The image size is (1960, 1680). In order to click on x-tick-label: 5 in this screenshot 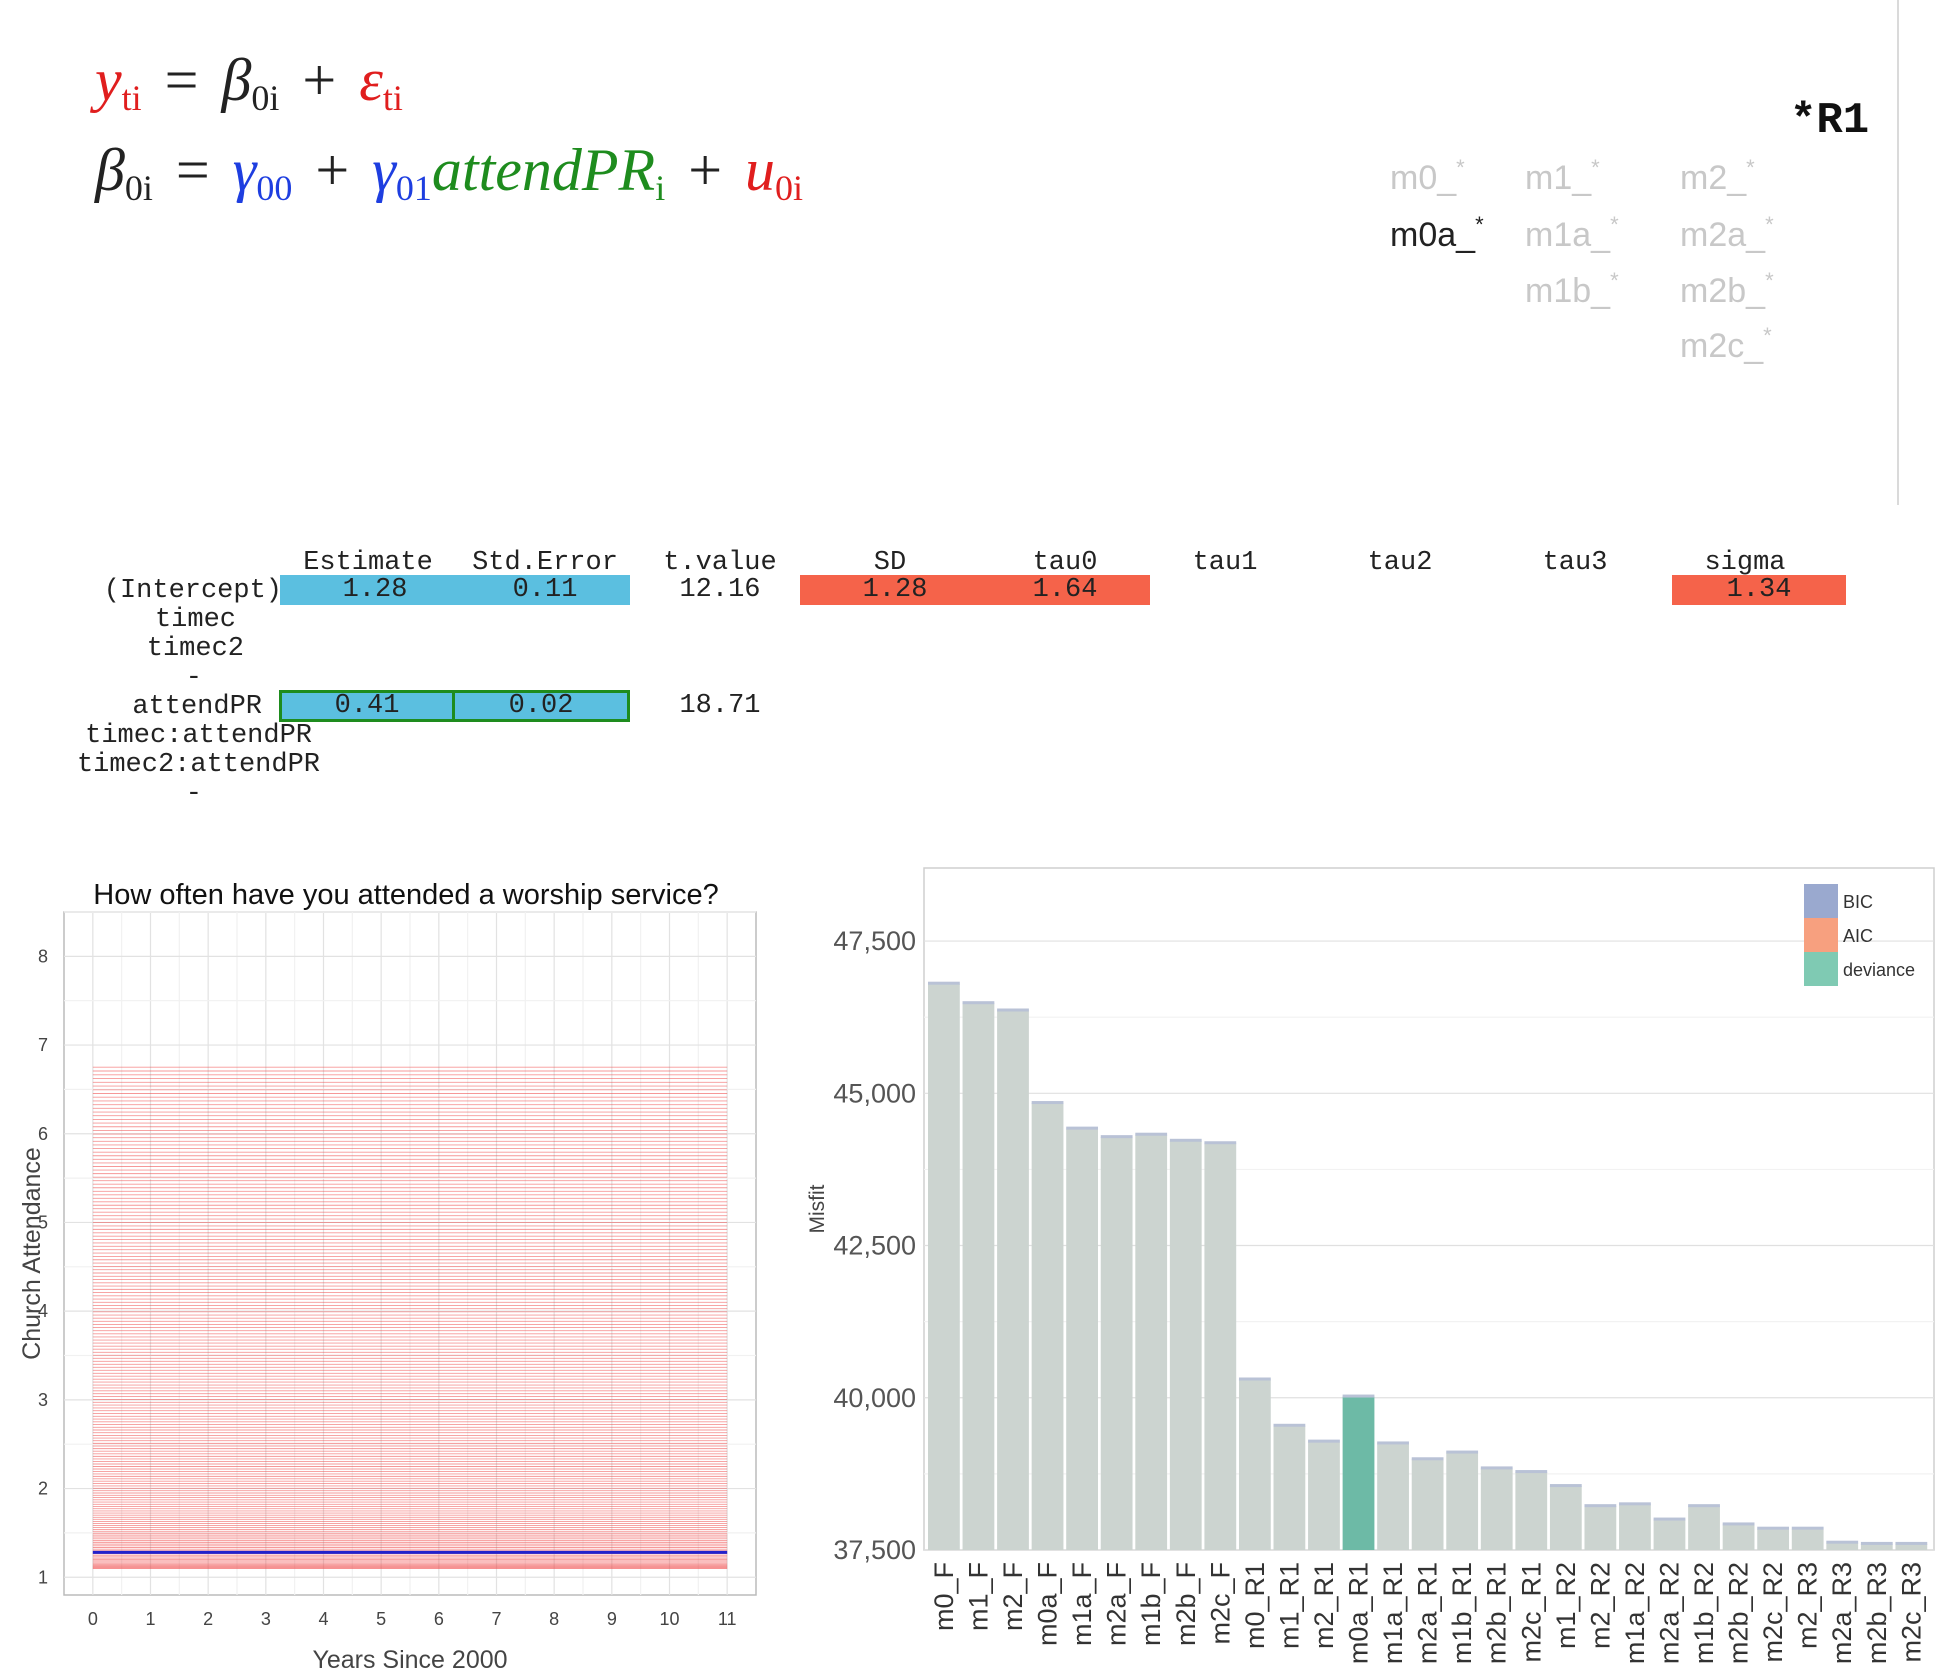, I will do `click(381, 1619)`.